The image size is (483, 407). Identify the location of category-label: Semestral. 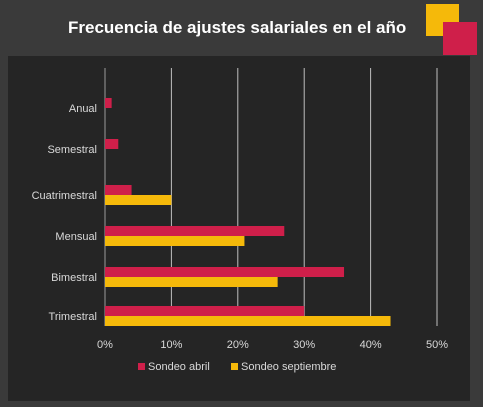
(72, 150).